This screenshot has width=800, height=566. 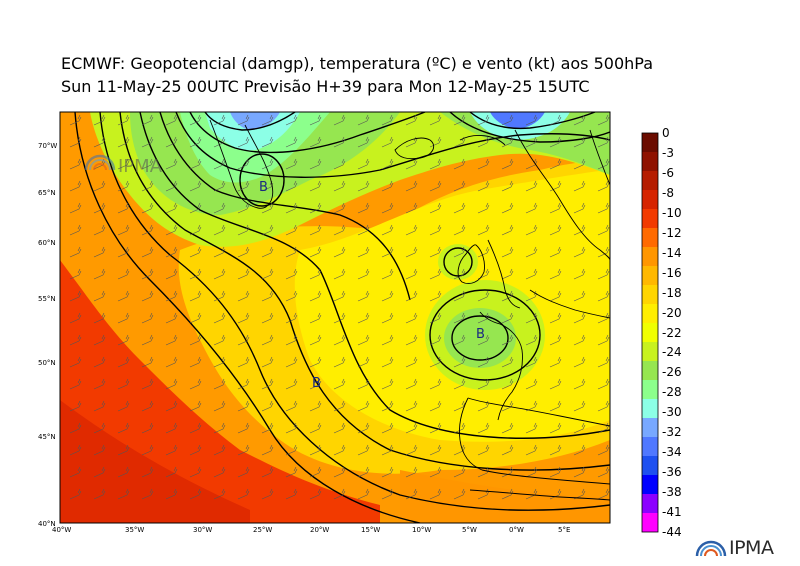 I want to click on lon-label: 40°W, so click(x=61, y=530).